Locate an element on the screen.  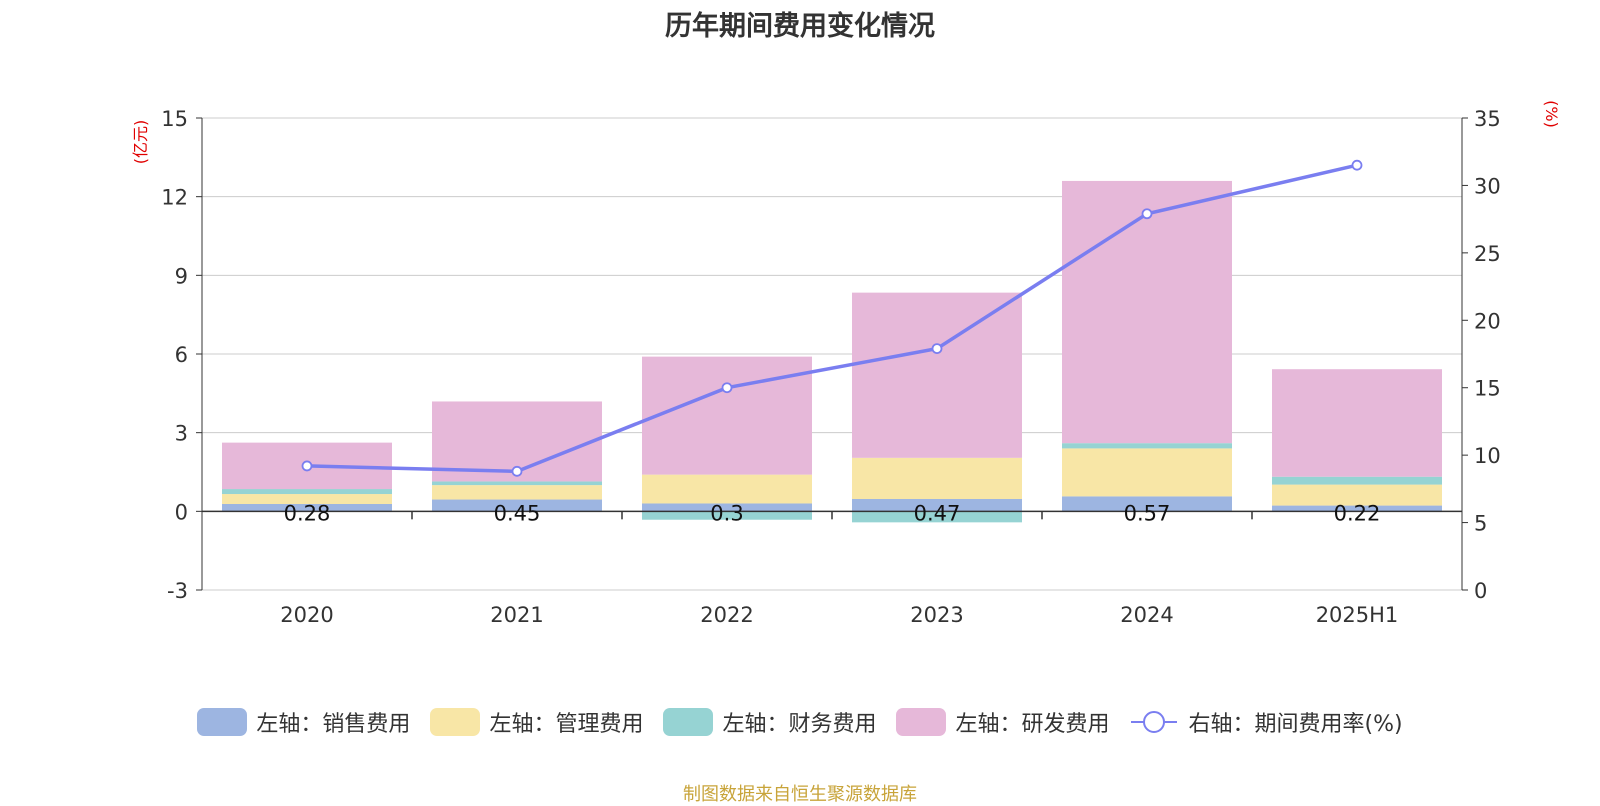
x-tick-label: 2024 is located at coordinates (1146, 615).